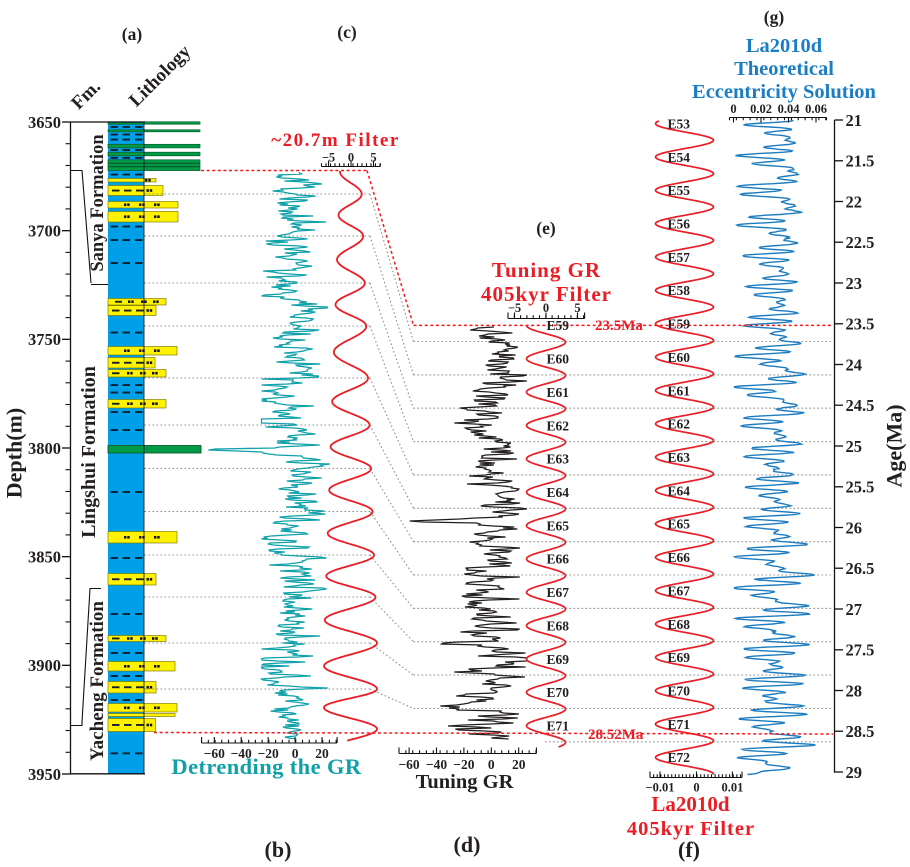 The width and height of the screenshot is (910, 867). What do you see at coordinates (132, 34) in the screenshot?
I see `svg-text: (a)` at bounding box center [132, 34].